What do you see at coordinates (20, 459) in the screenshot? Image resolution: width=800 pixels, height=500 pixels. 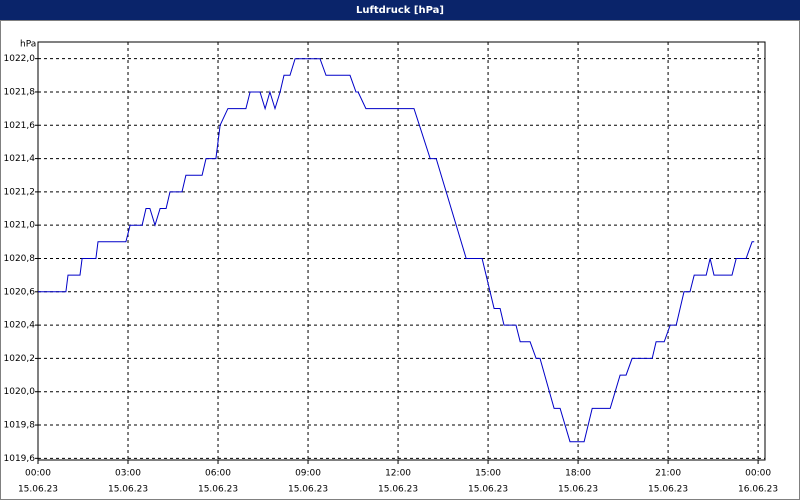 I see `y-tick-label: 1019,6` at bounding box center [20, 459].